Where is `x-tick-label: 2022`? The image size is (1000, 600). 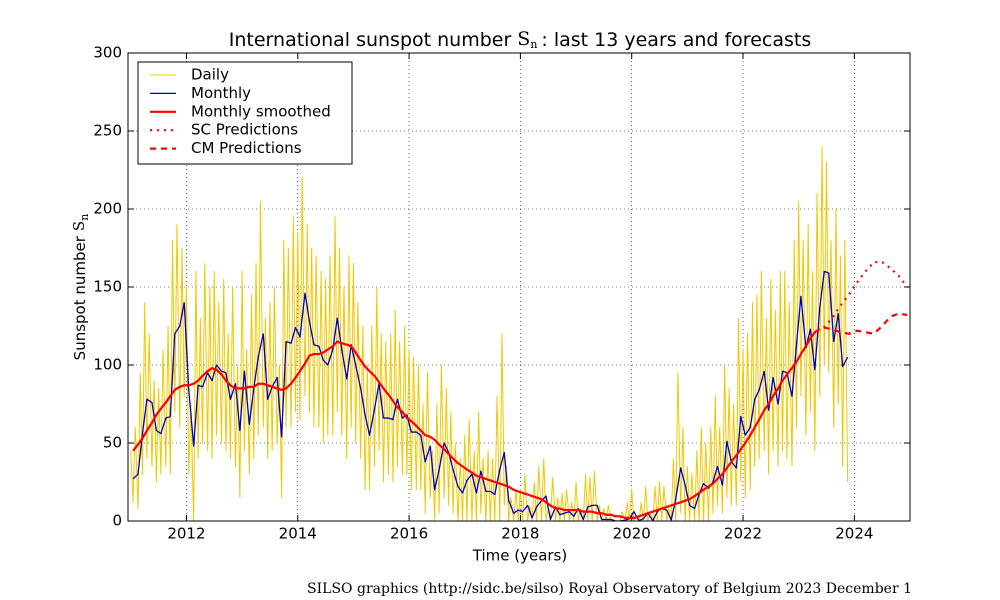
x-tick-label: 2022 is located at coordinates (743, 534).